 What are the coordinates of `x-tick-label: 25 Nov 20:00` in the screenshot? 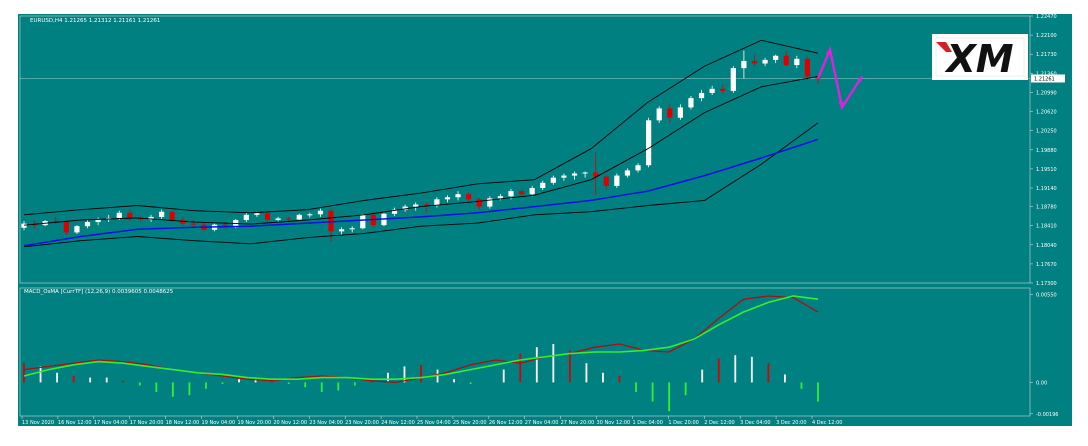 It's located at (470, 423).